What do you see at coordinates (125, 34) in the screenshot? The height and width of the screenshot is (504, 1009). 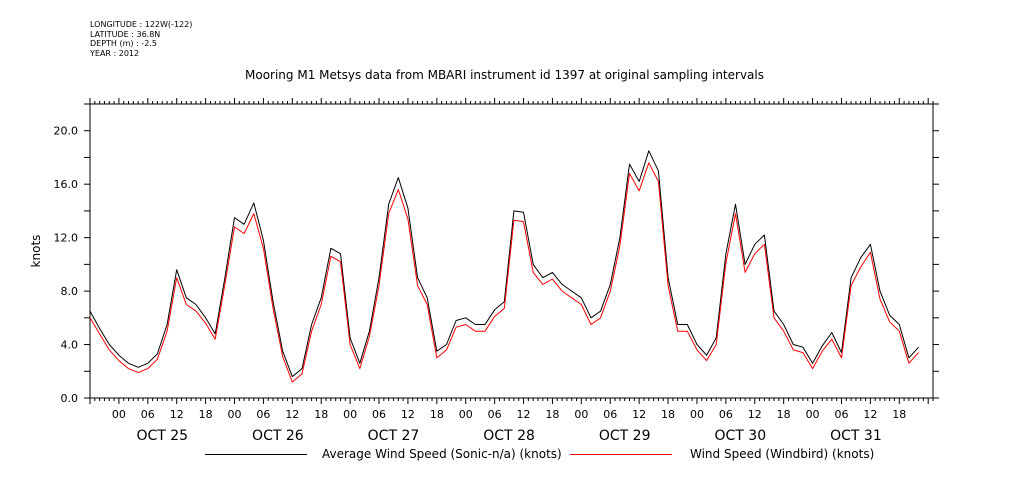 I see `latitude-text: LATITUDE : 36.8N` at bounding box center [125, 34].